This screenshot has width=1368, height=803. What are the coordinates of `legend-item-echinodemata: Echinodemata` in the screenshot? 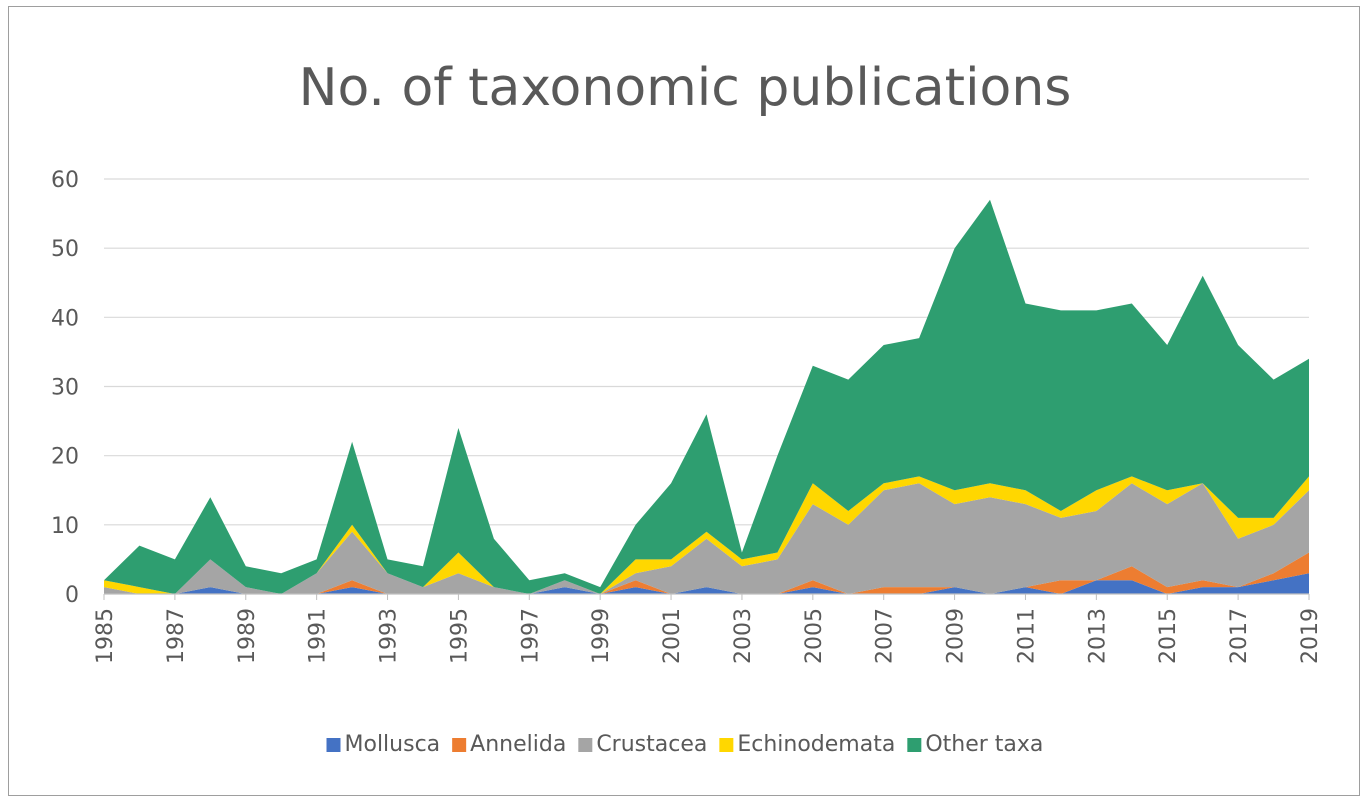 It's located at (807, 744).